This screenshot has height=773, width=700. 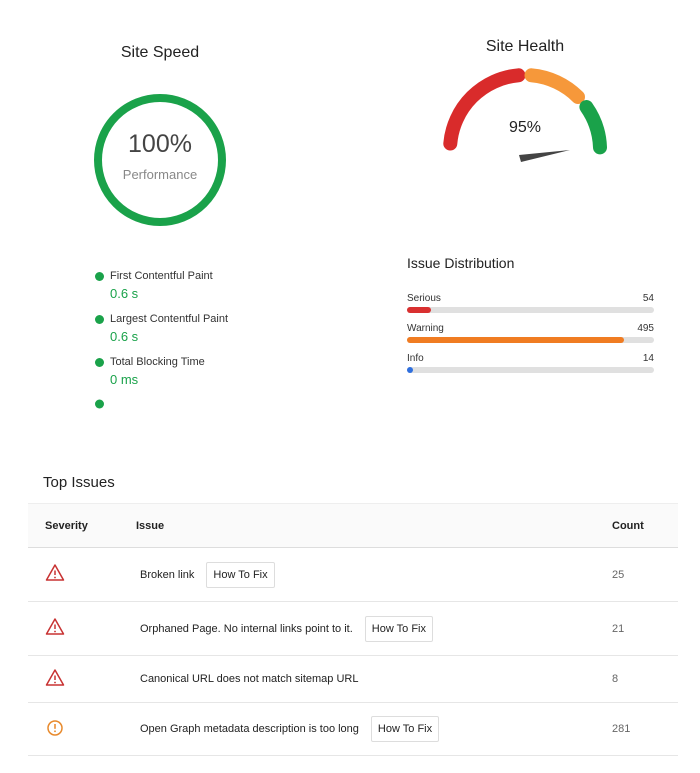 What do you see at coordinates (621, 729) in the screenshot?
I see `issue-count: 281` at bounding box center [621, 729].